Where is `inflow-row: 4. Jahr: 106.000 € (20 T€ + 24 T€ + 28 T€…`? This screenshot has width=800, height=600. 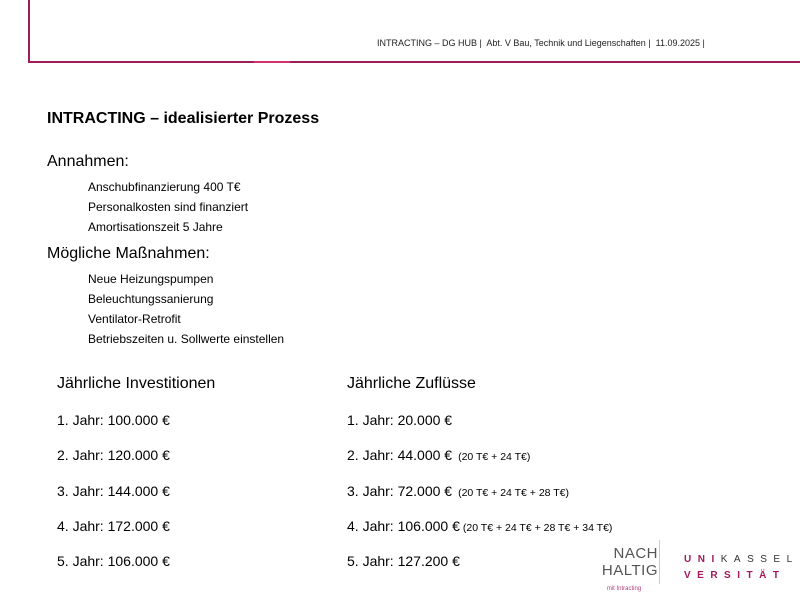
inflow-row: 4. Jahr: 106.000 € (20 T€ + 24 T€ + 28 T€… is located at coordinates (479, 526).